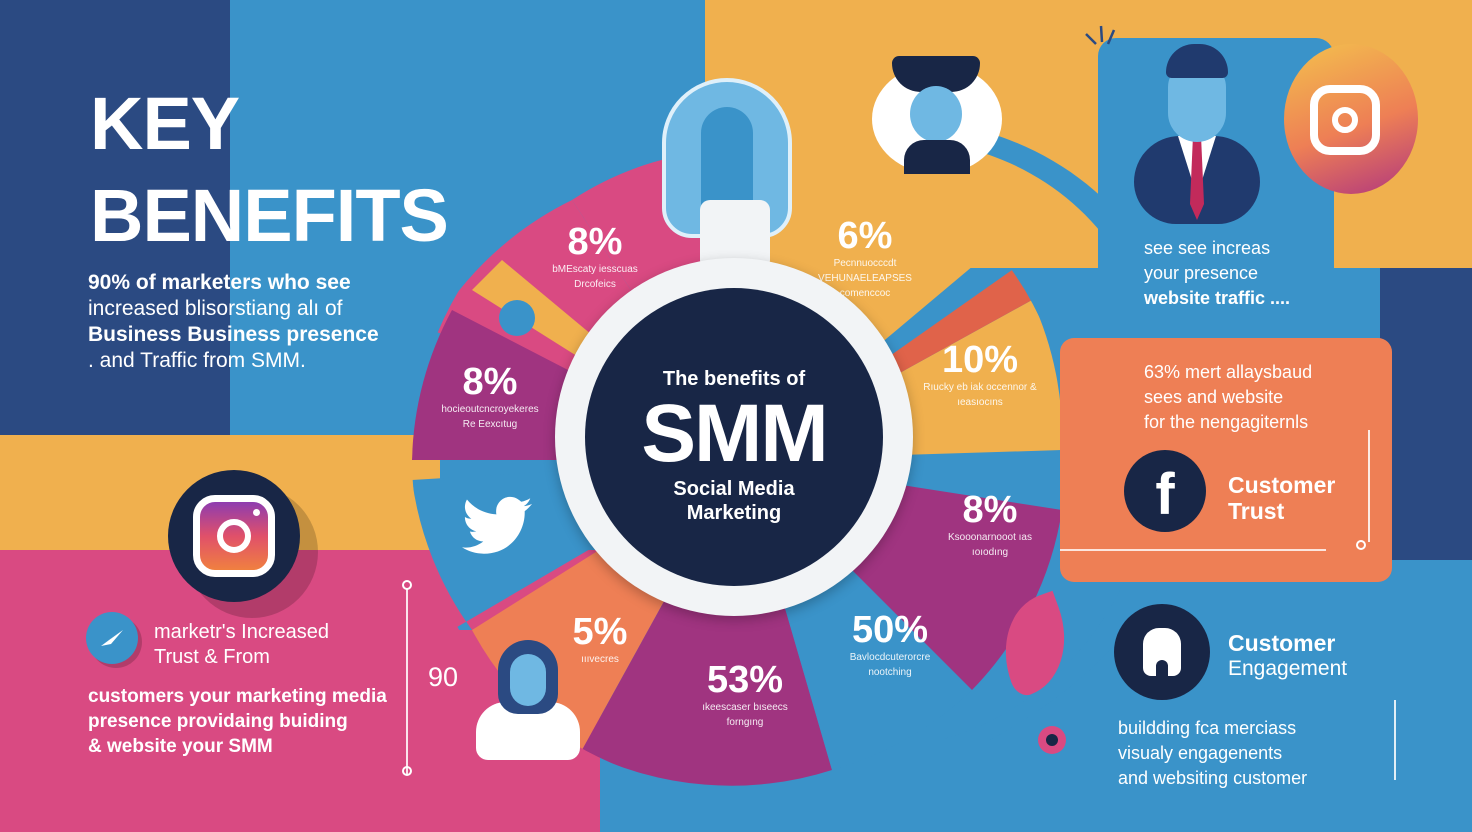  Describe the element at coordinates (600, 632) in the screenshot. I see `segment-pct: 5%` at that location.